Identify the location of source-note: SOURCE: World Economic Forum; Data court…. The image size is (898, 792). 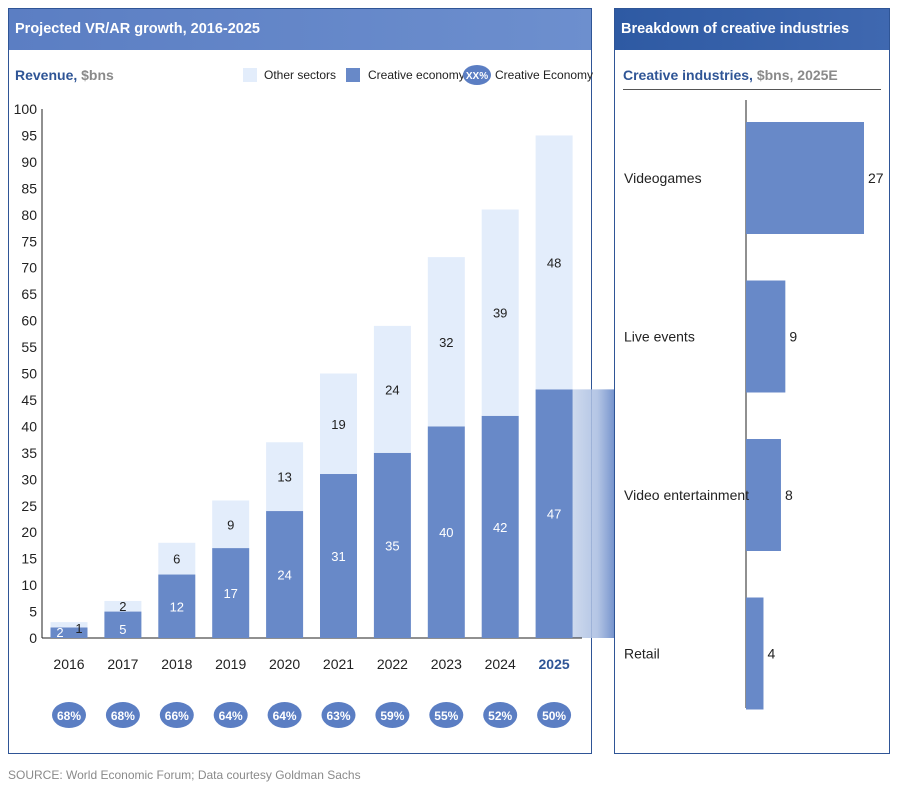
(184, 775).